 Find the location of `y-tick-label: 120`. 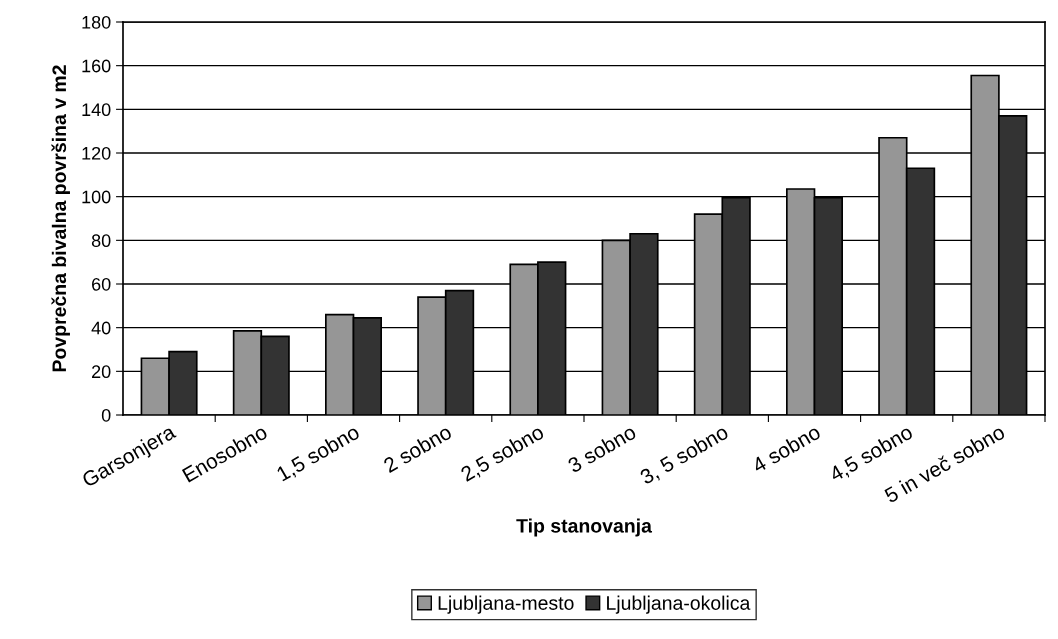

y-tick-label: 120 is located at coordinates (96, 153).